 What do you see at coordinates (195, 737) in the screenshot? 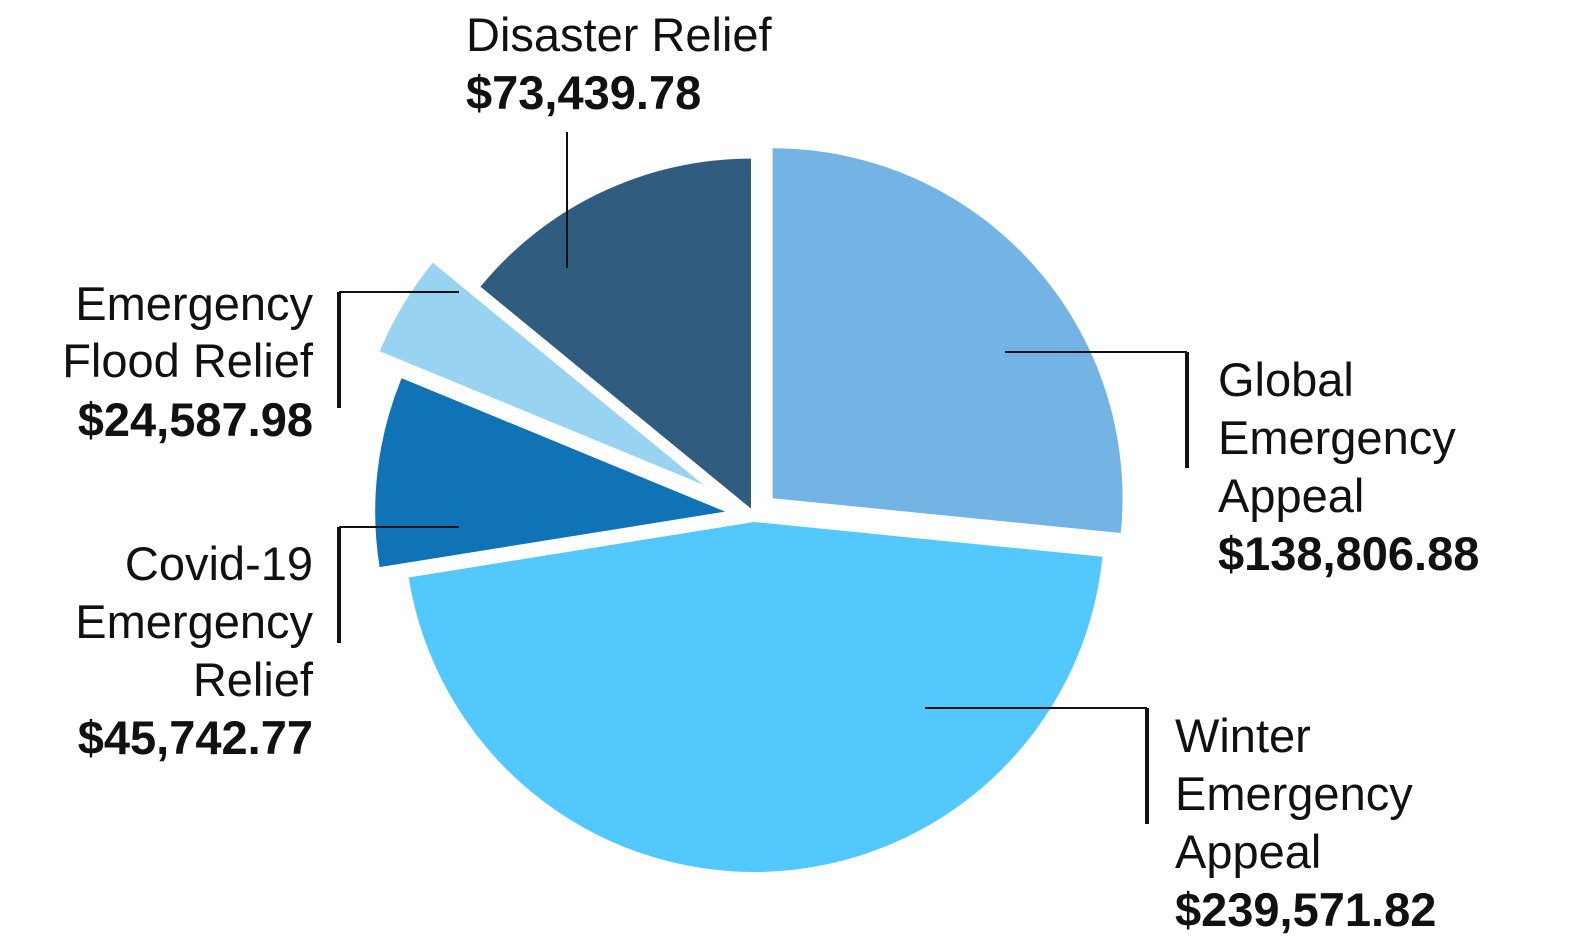
I see `slice-value-label: $45,742.77` at bounding box center [195, 737].